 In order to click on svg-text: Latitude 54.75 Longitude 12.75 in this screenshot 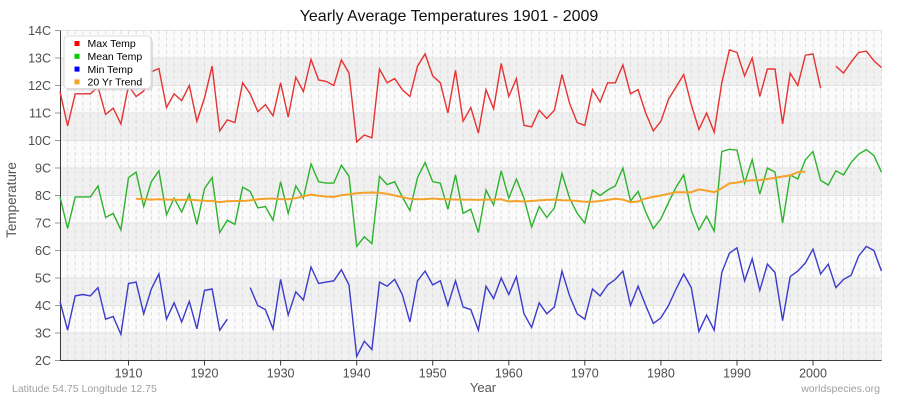, I will do `click(84, 389)`.